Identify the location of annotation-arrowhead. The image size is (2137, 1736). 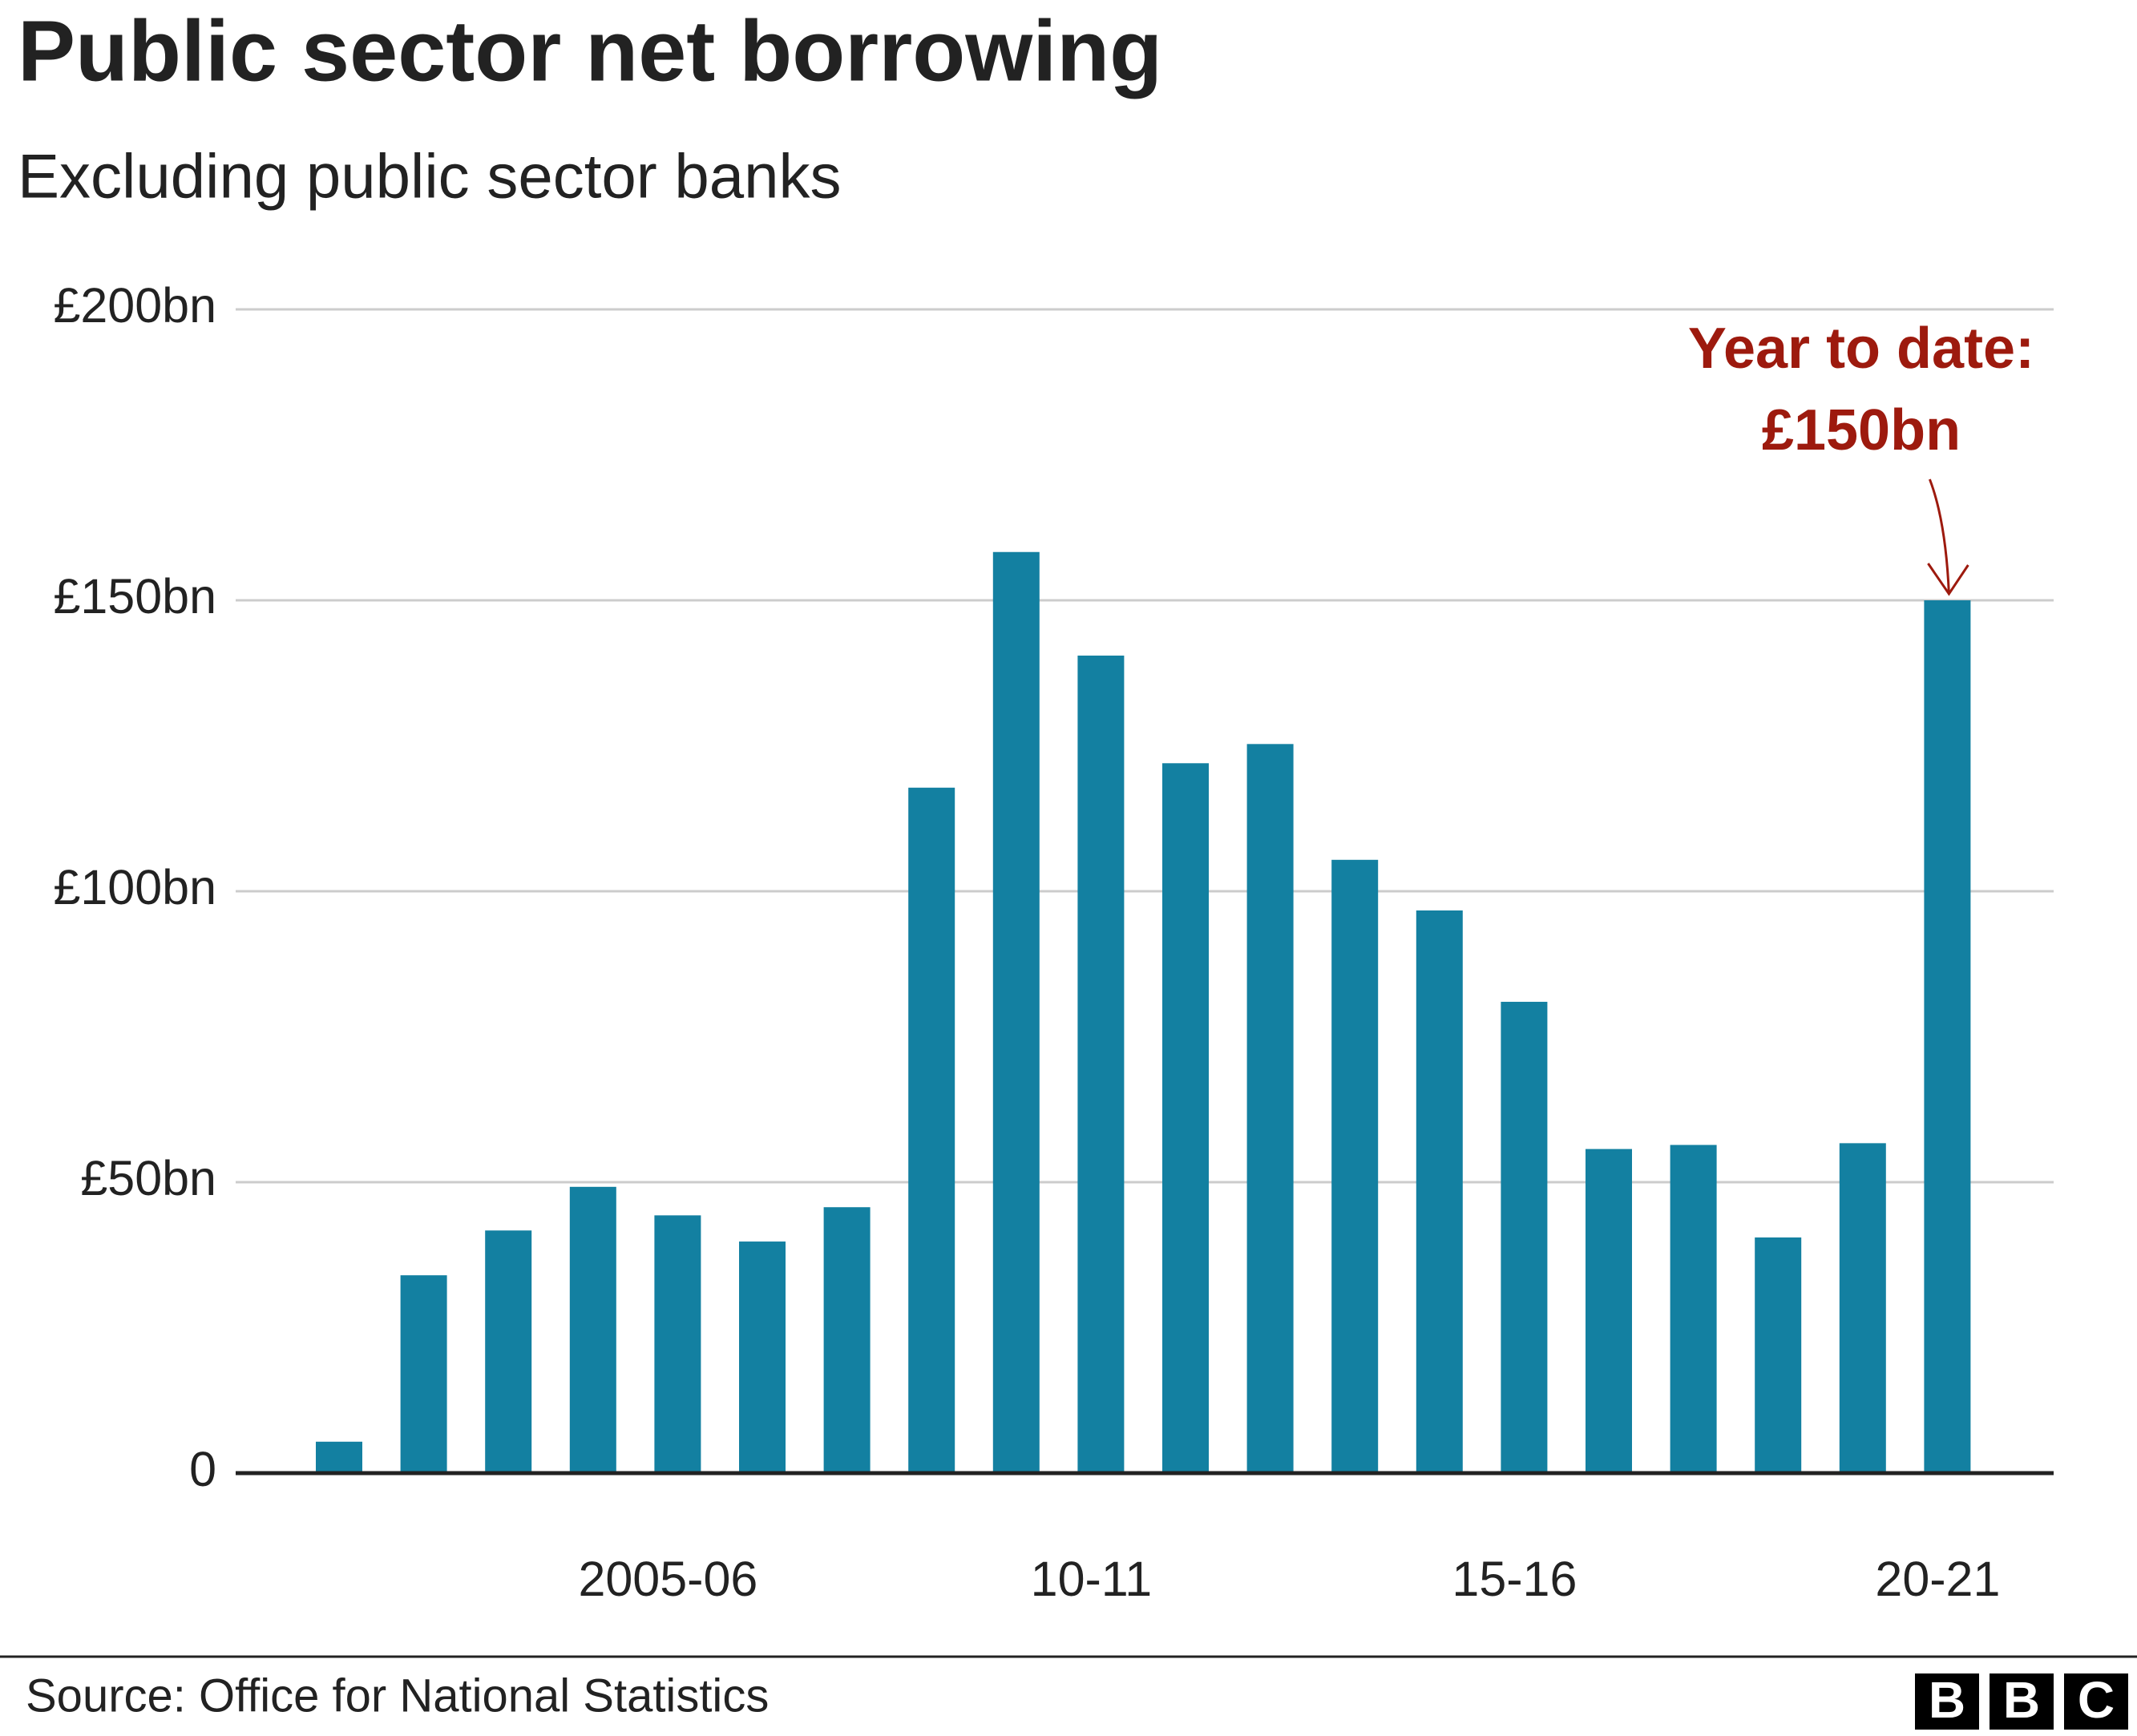
(1948, 579).